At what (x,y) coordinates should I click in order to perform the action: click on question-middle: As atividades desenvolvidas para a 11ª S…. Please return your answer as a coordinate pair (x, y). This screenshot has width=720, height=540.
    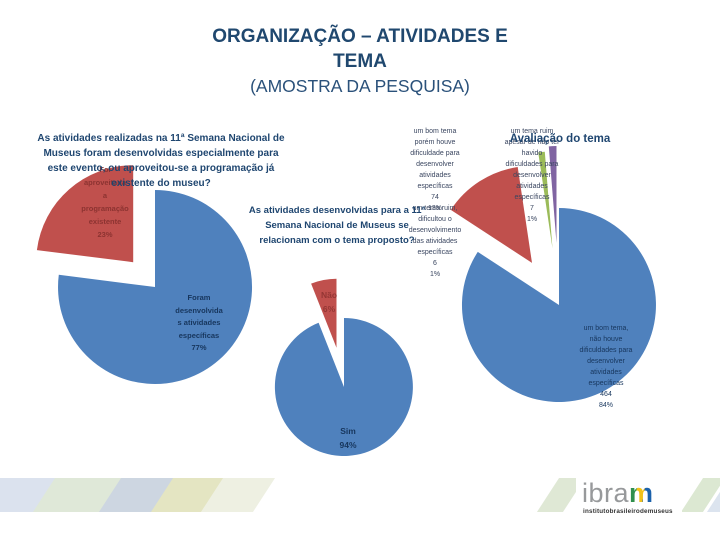
    Looking at the image, I should click on (337, 225).